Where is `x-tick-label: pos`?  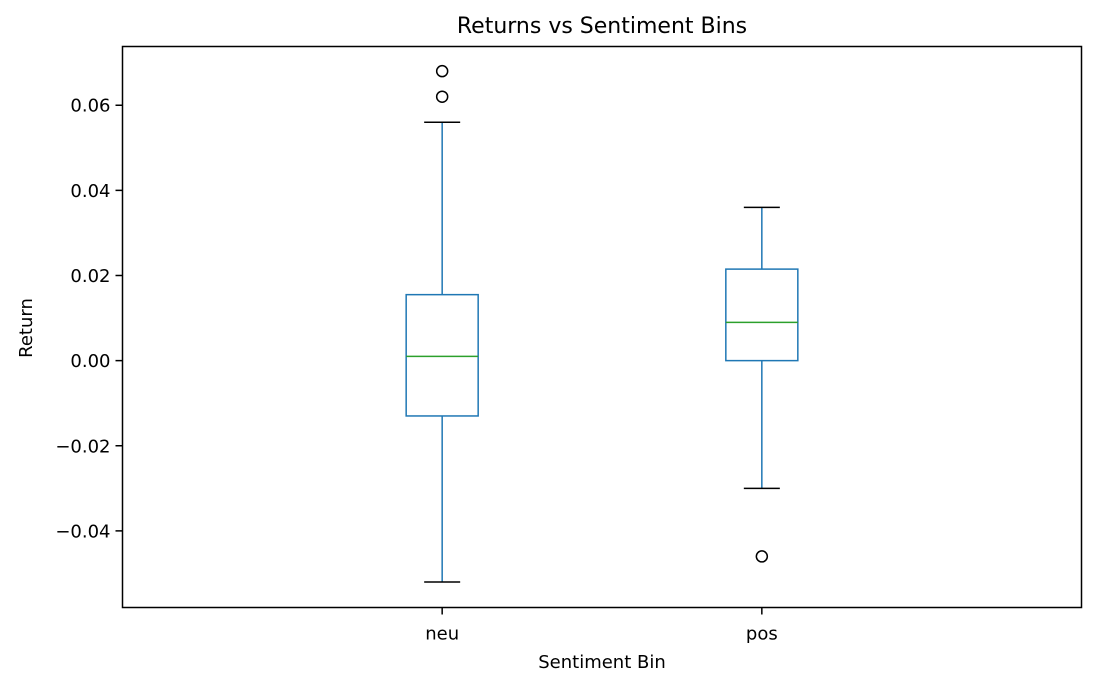 x-tick-label: pos is located at coordinates (762, 634).